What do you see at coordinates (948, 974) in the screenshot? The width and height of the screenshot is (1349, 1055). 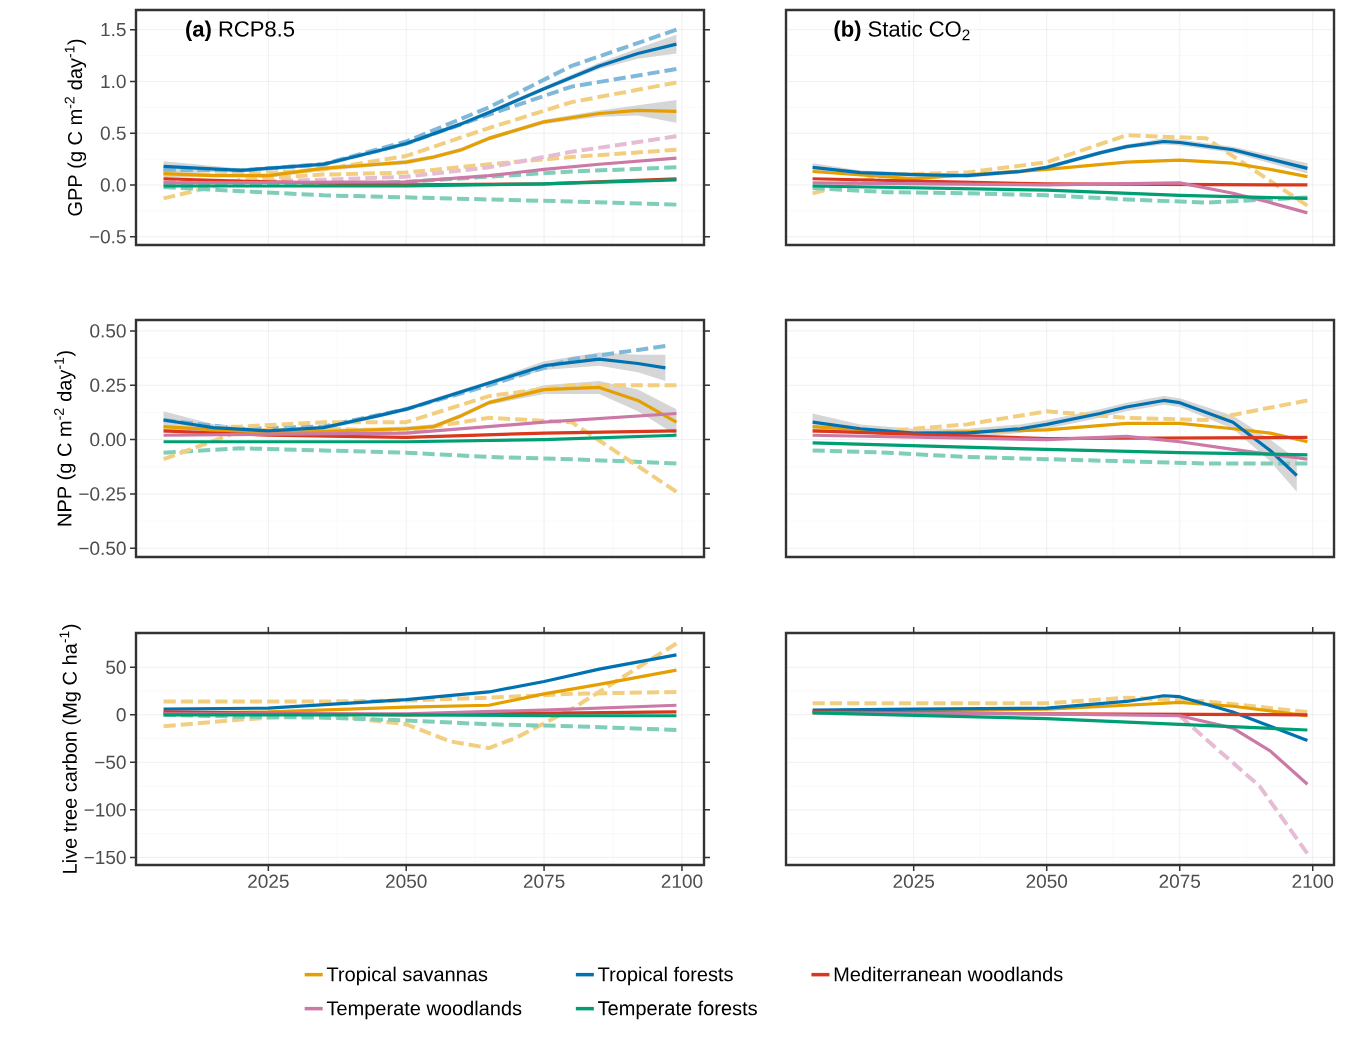 I see `legend-label: Mediterranean woodlands` at bounding box center [948, 974].